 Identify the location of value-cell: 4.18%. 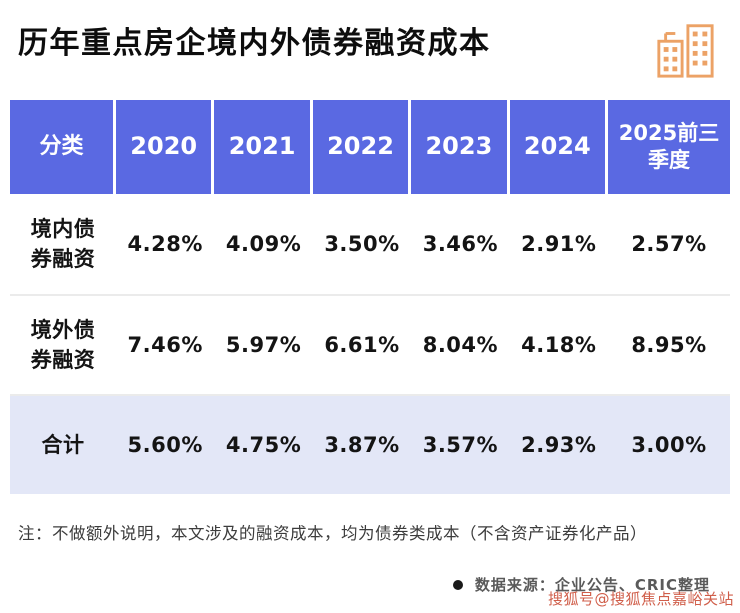
(559, 345).